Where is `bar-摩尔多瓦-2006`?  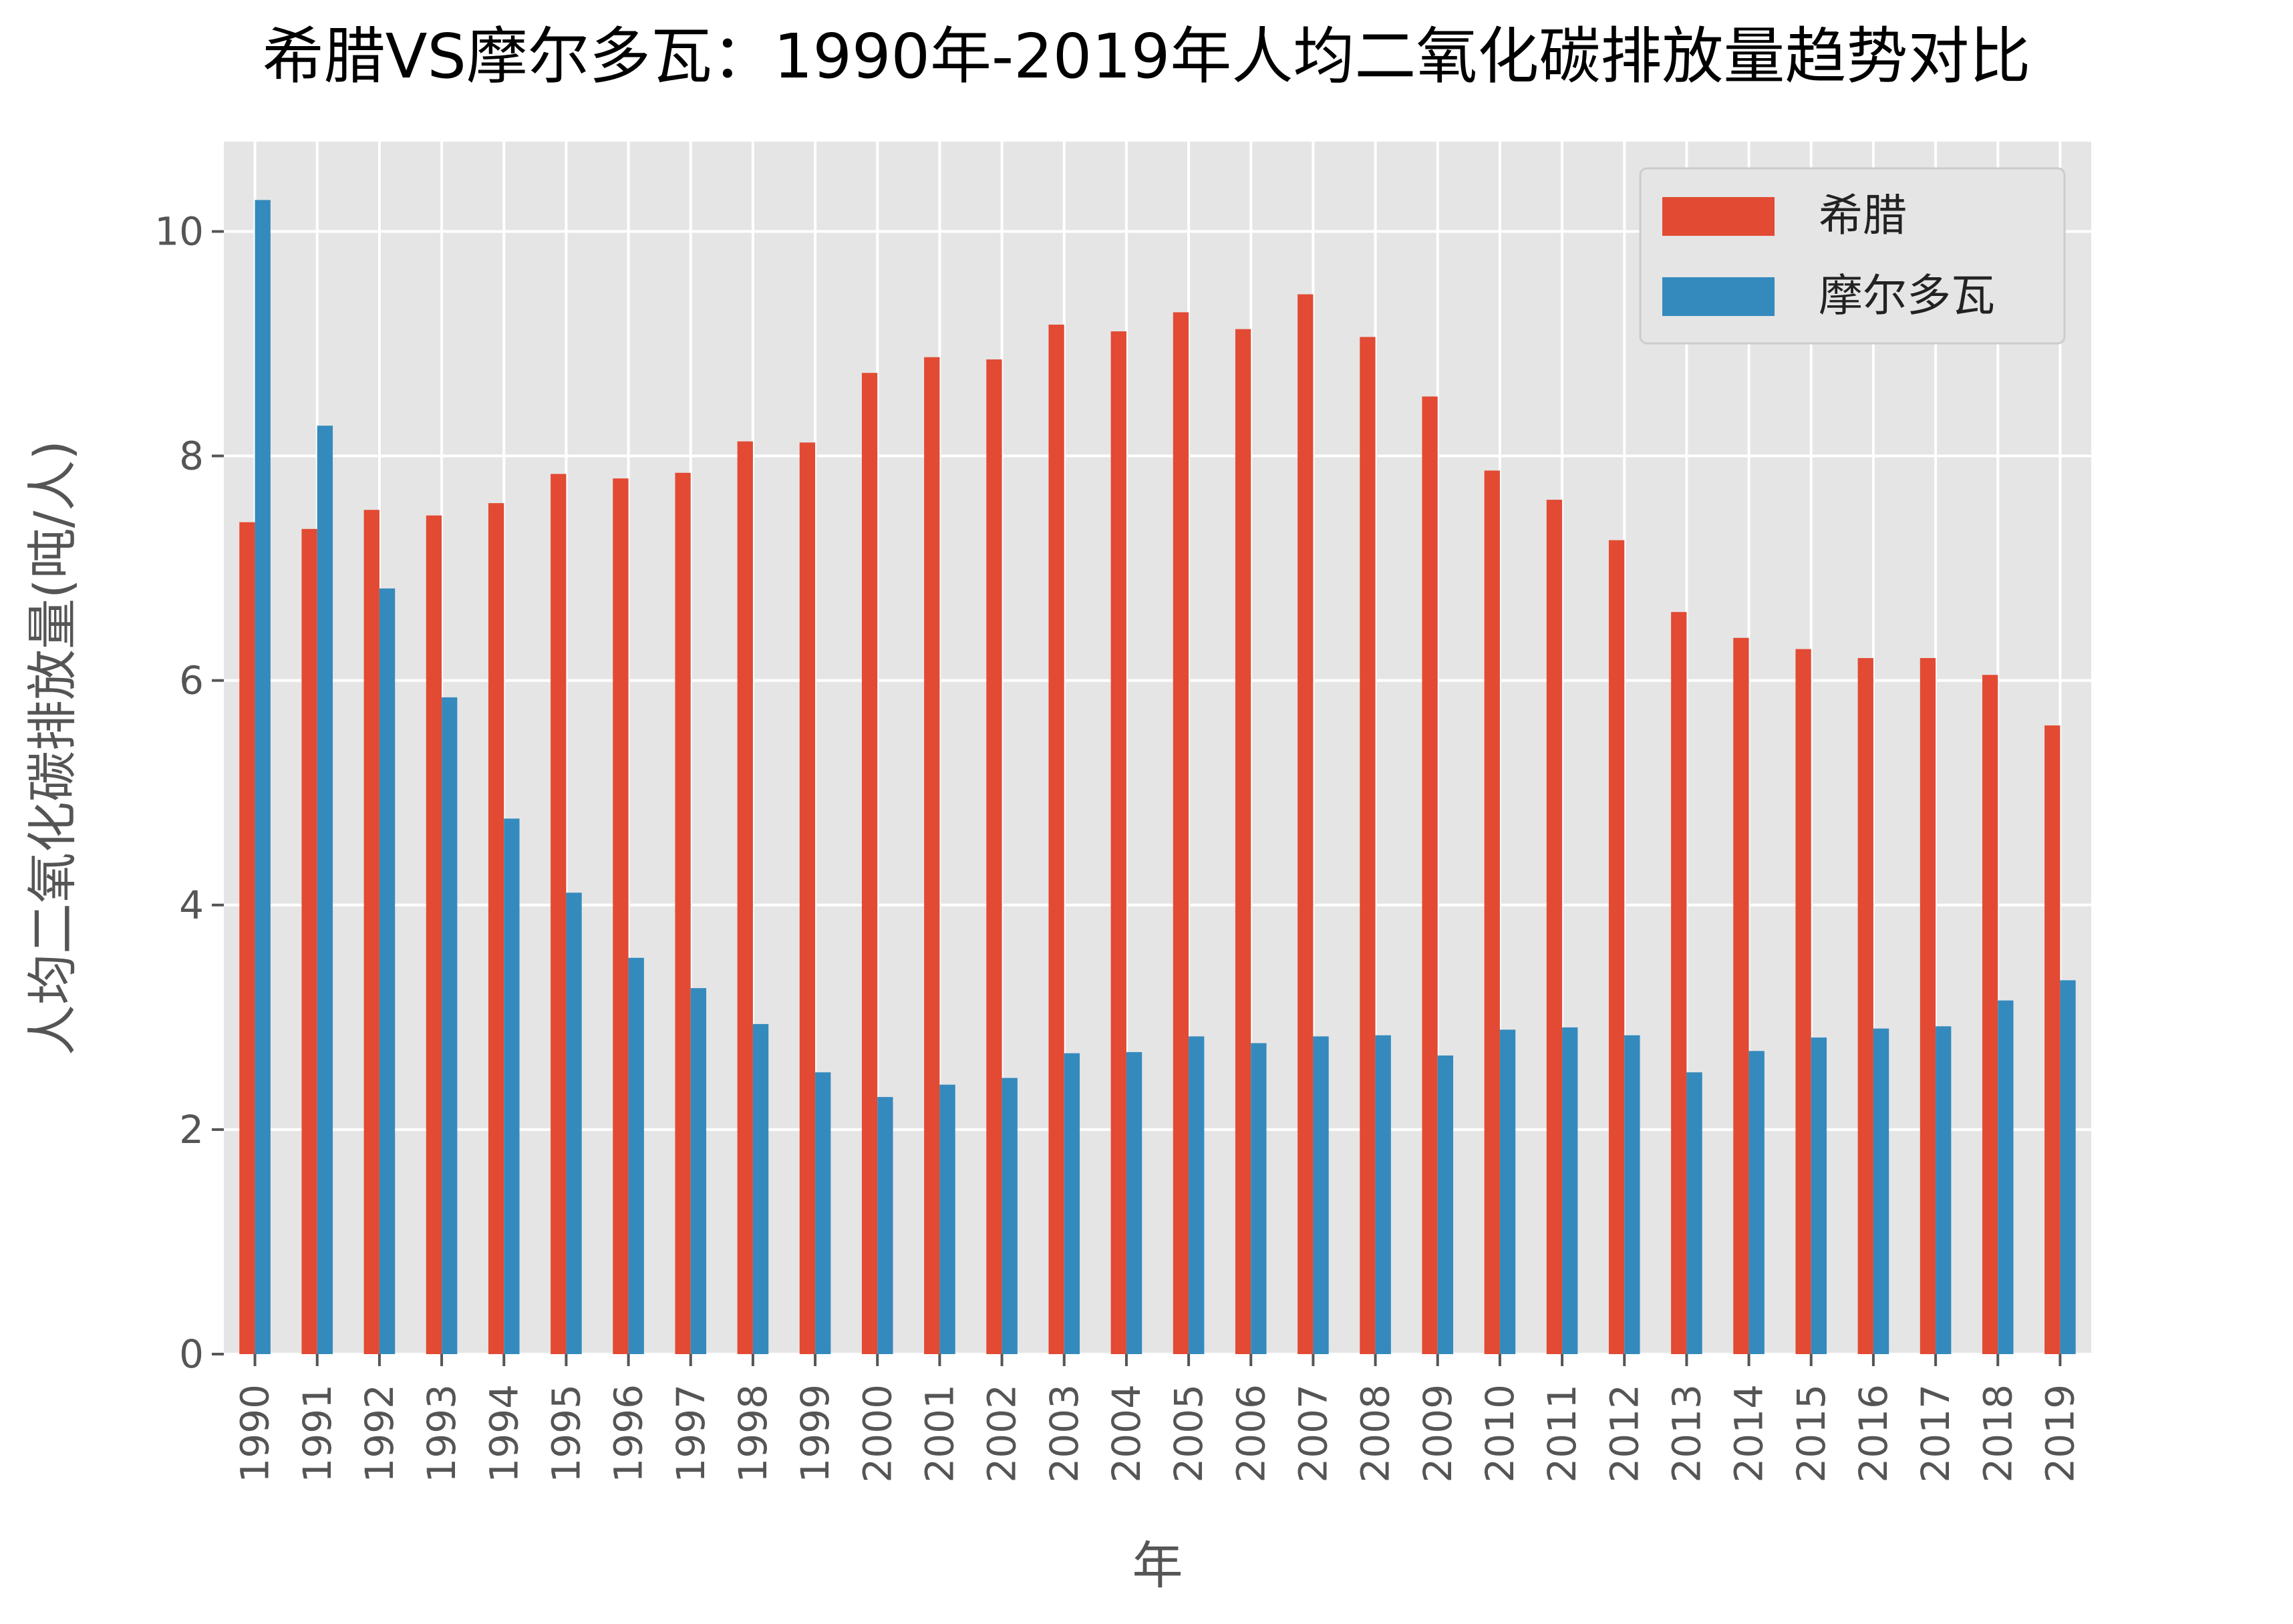
bar-摩尔多瓦-2006 is located at coordinates (1259, 1198).